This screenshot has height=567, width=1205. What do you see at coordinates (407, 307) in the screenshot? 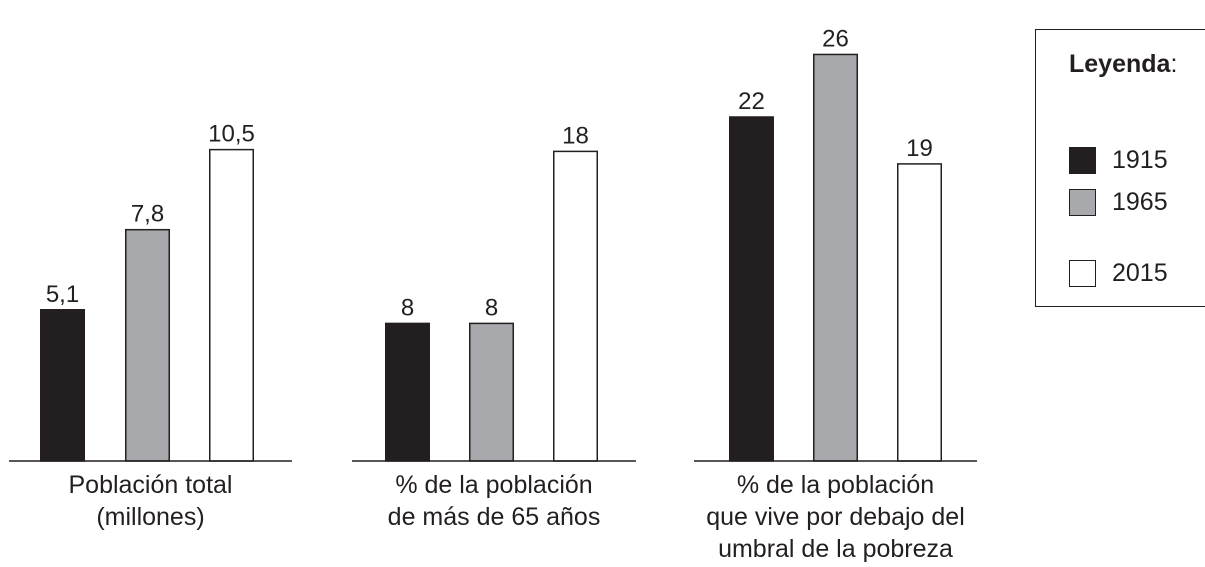
I see `data-label-2-1915: 8` at bounding box center [407, 307].